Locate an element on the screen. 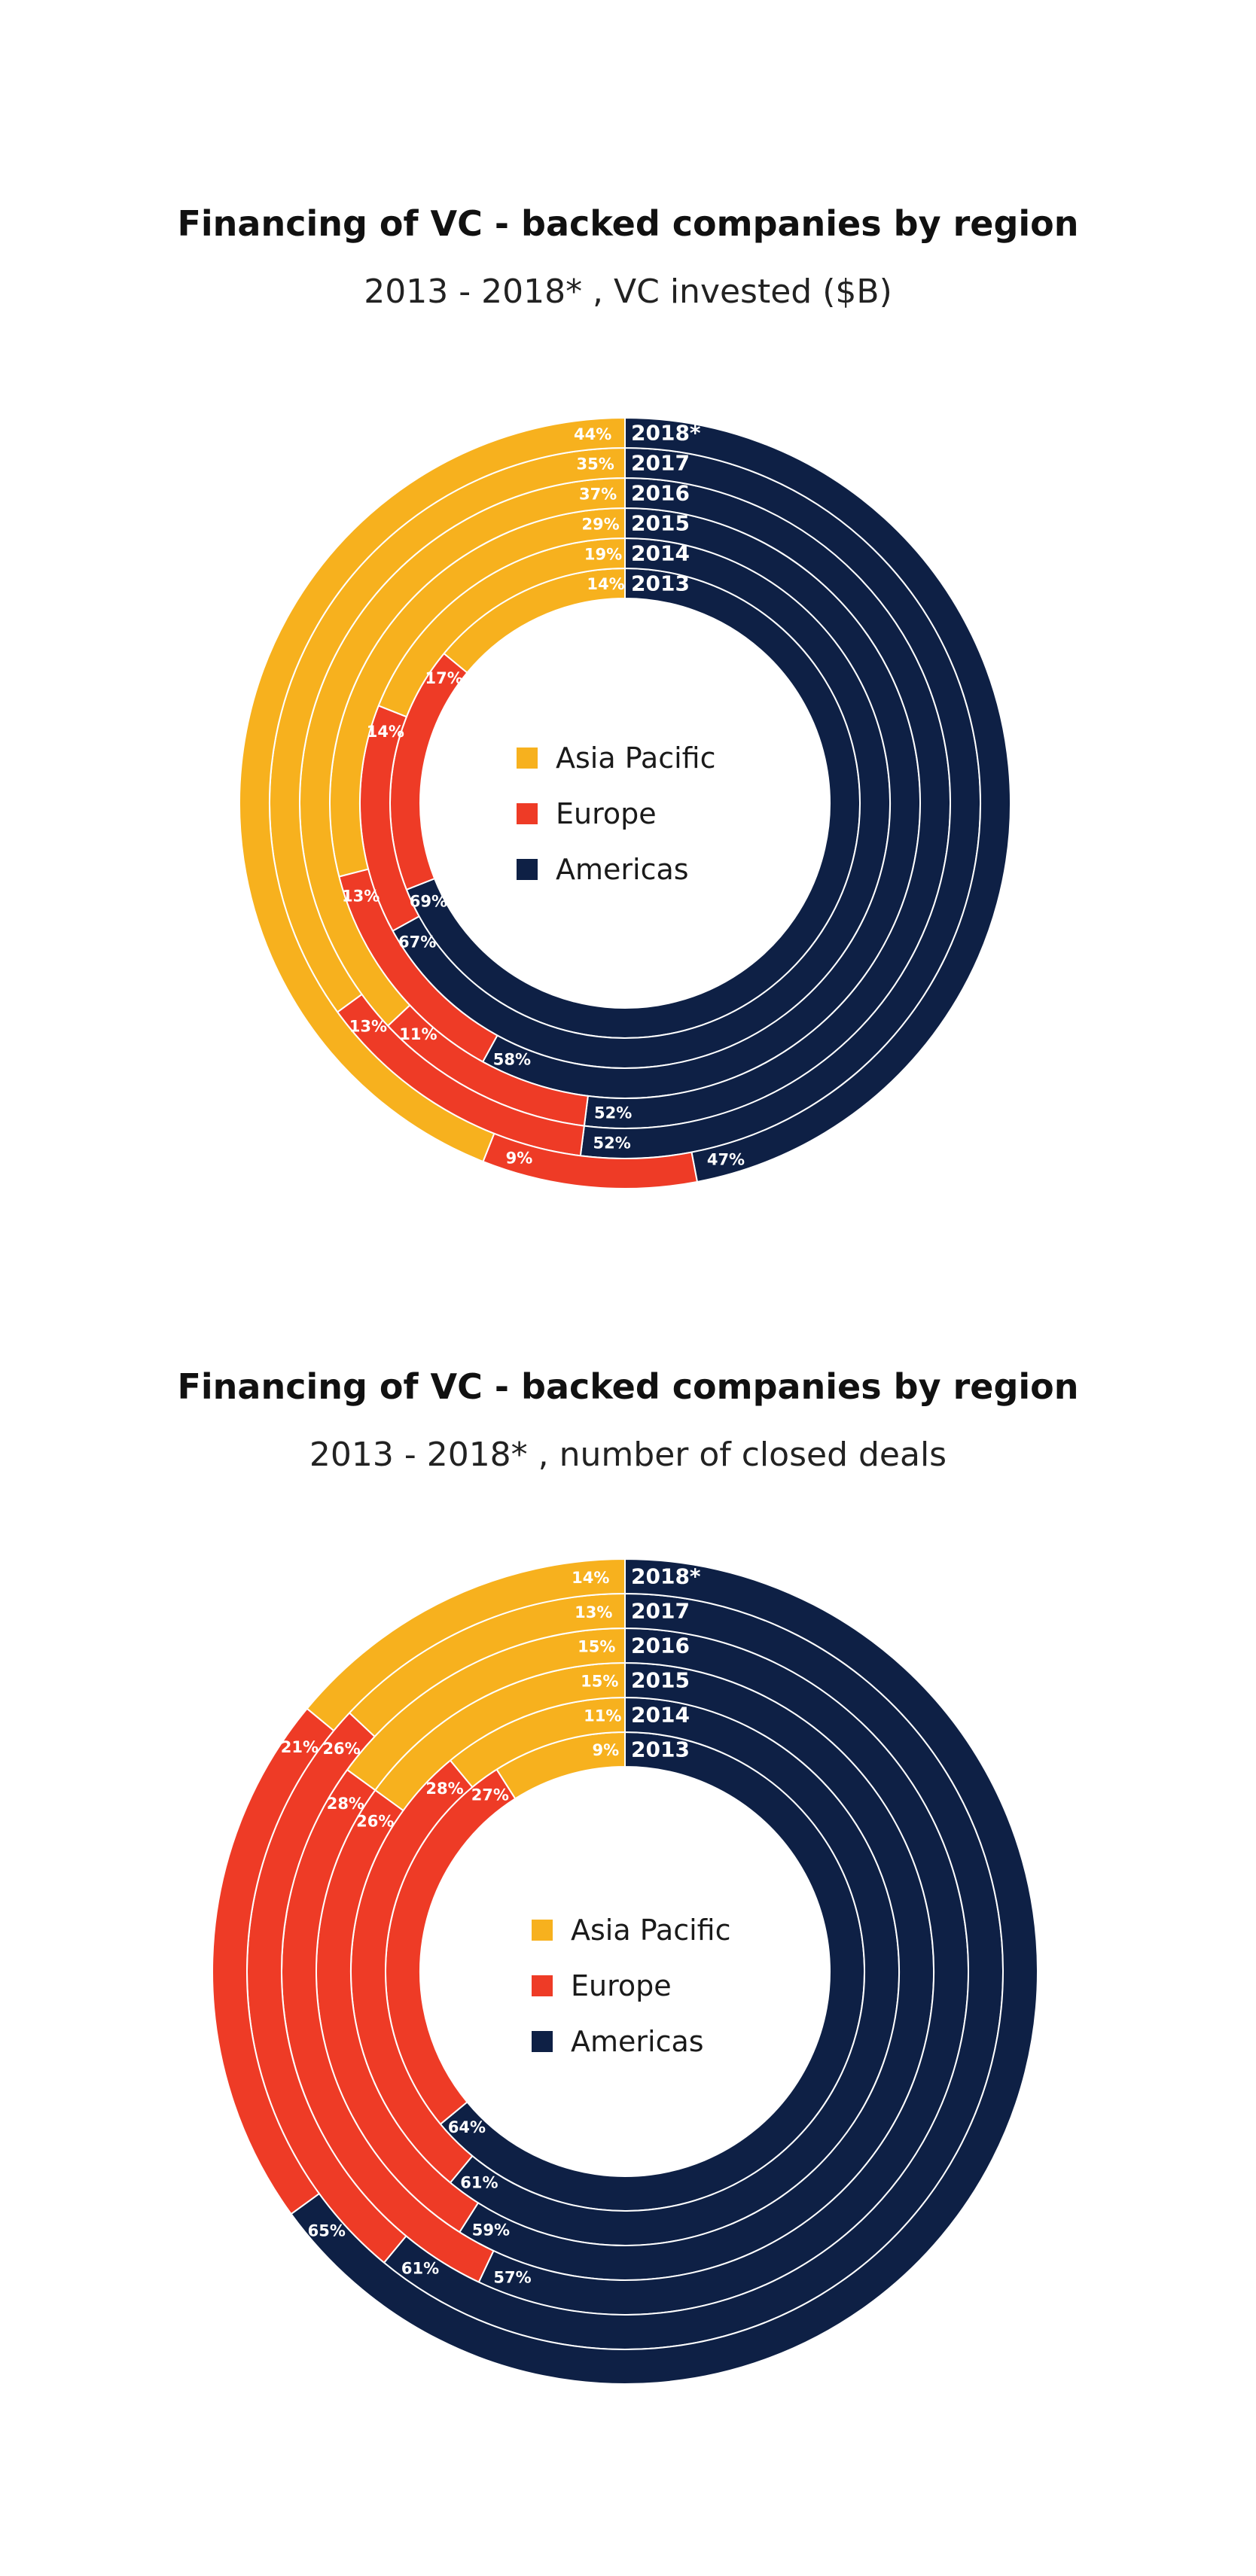  data-label-europe: 11% is located at coordinates (418, 1034).